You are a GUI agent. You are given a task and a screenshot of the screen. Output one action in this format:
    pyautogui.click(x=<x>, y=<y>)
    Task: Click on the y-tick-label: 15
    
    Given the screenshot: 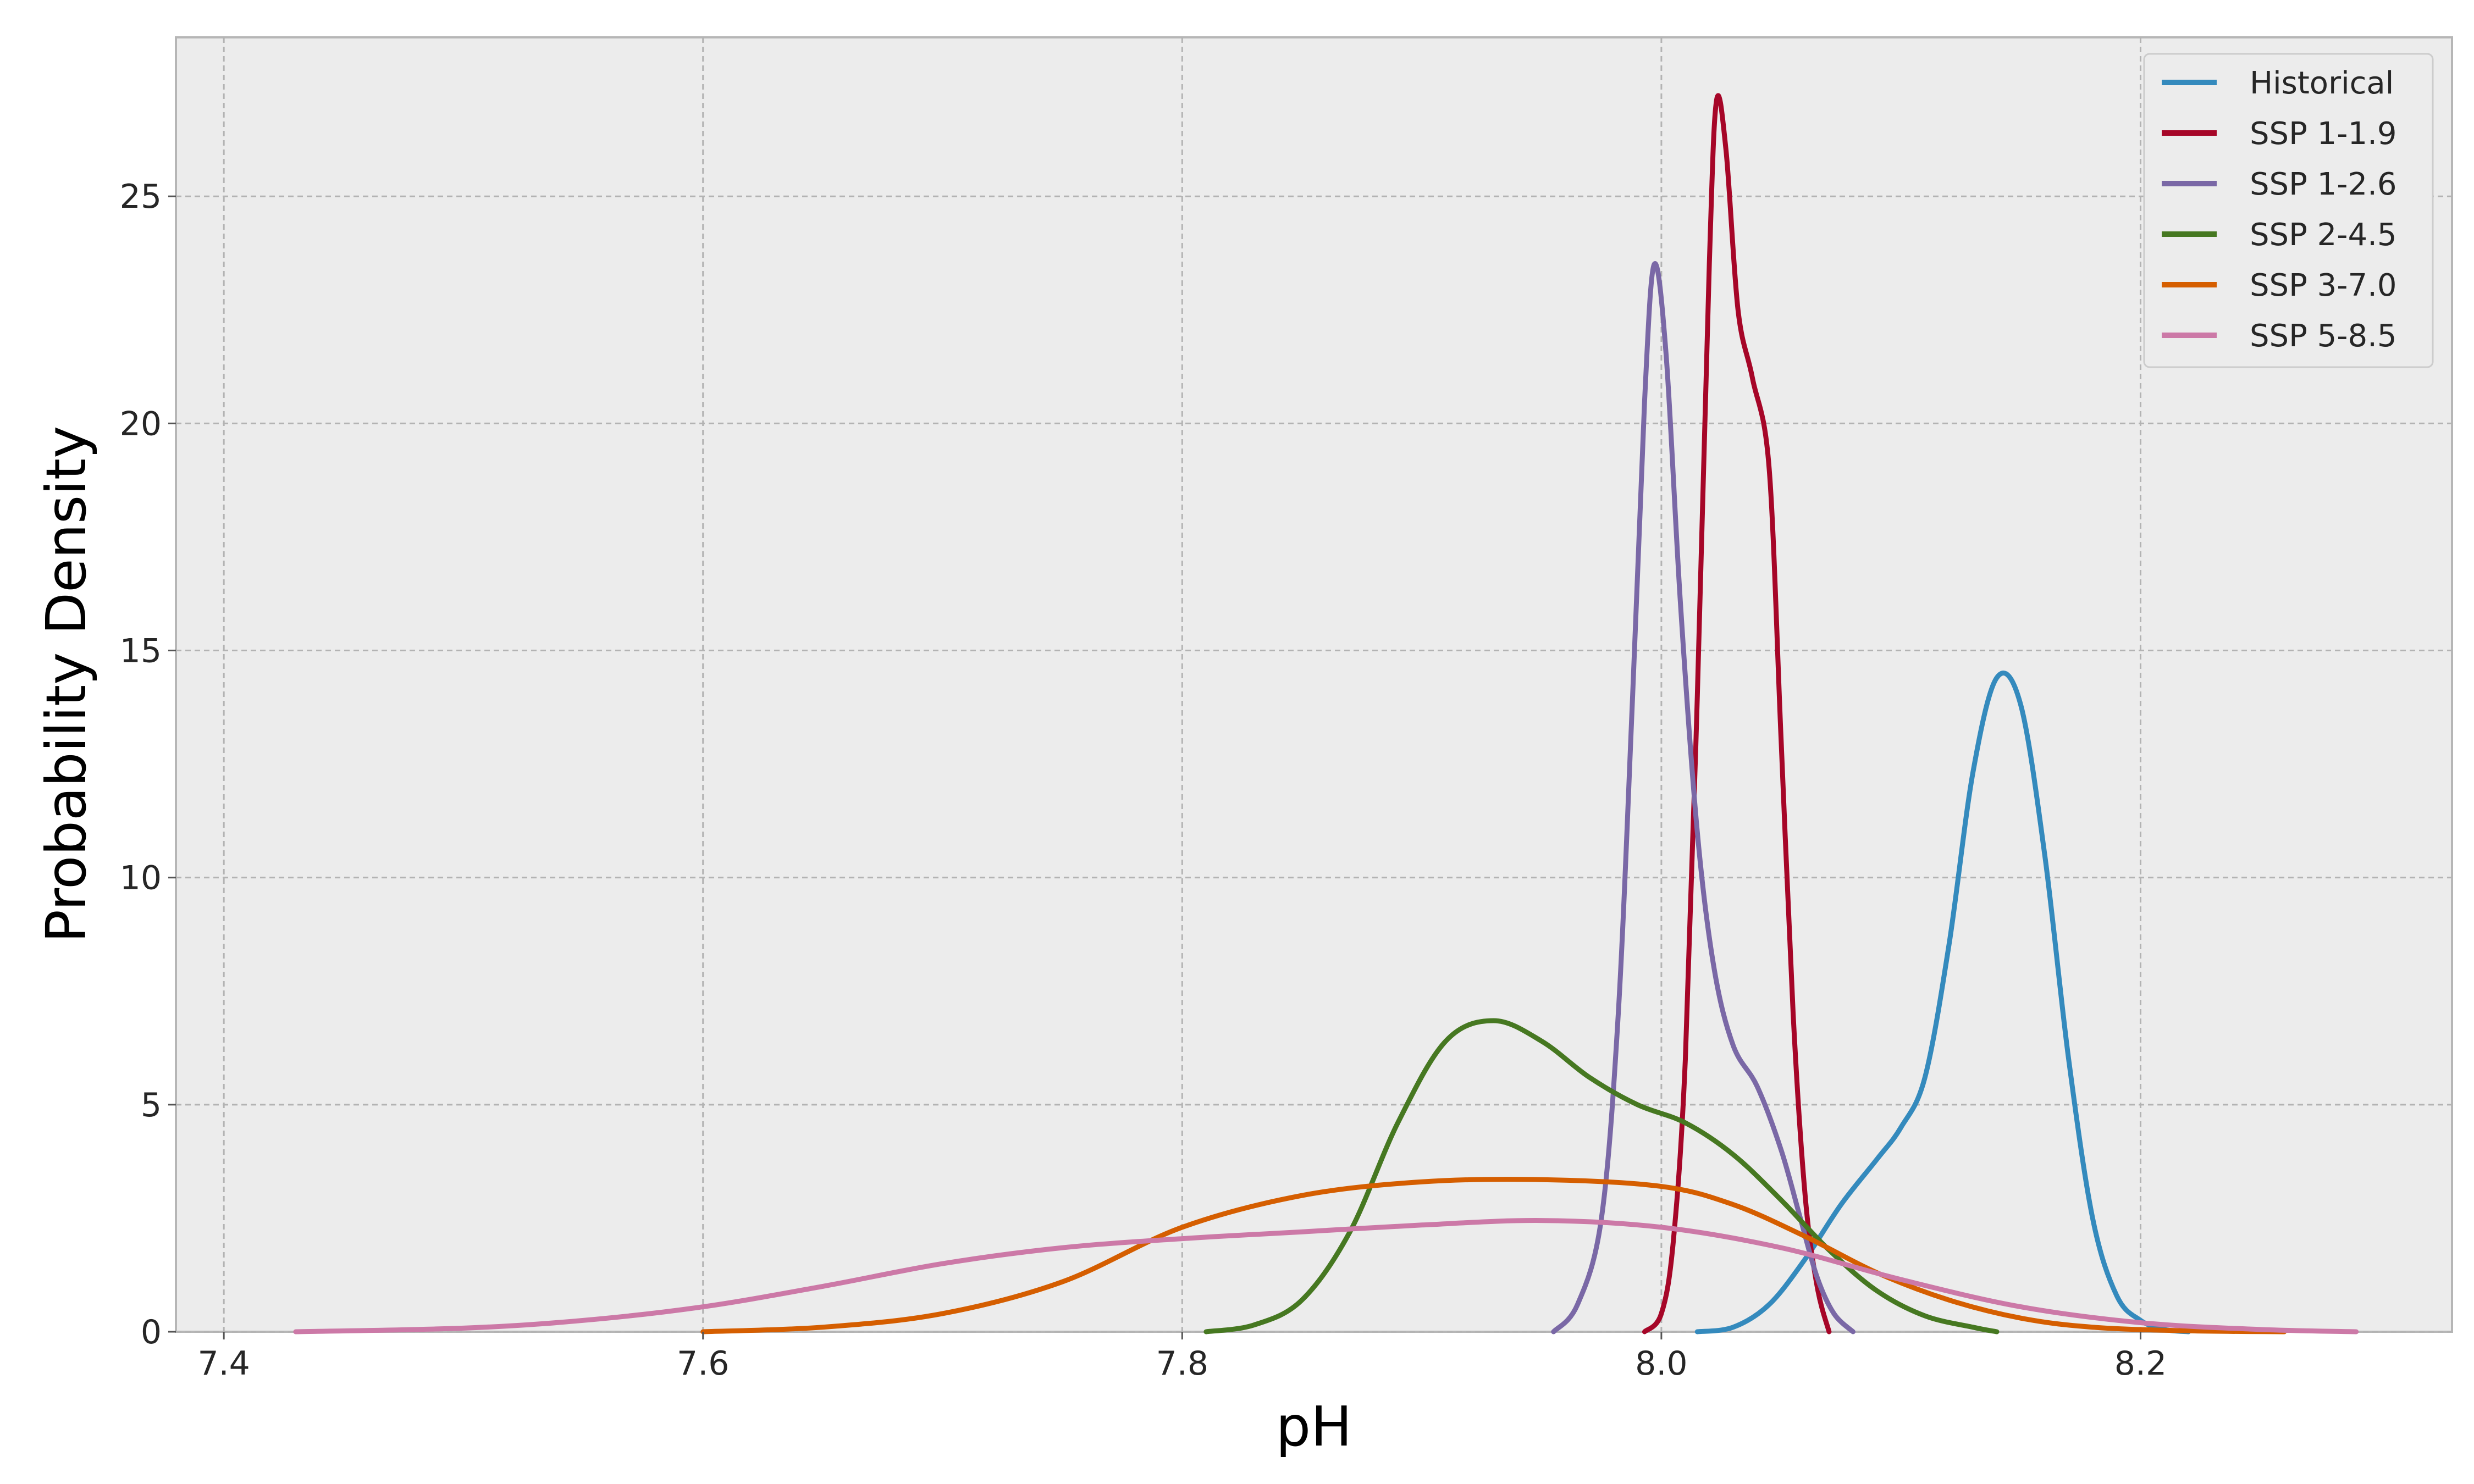 What is the action you would take?
    pyautogui.click(x=141, y=651)
    